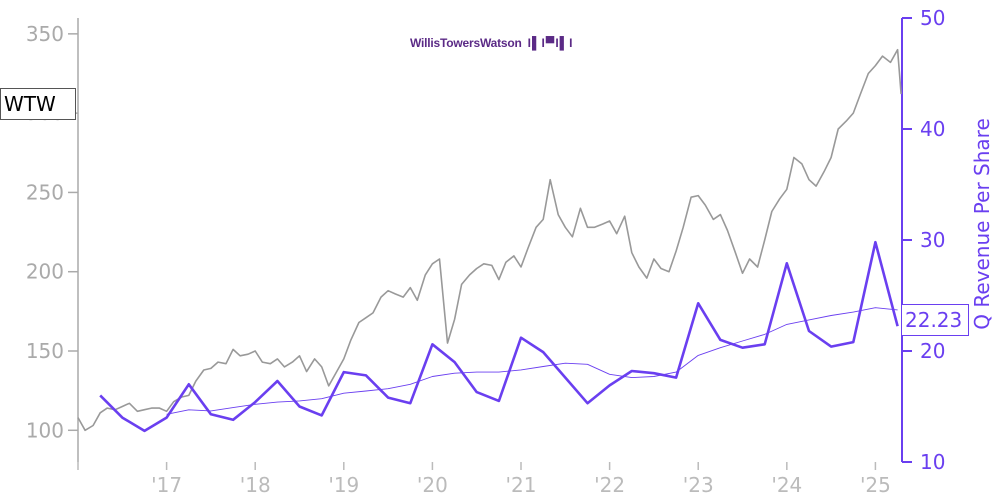 This screenshot has width=1000, height=500. I want to click on left-tick-label: 100, so click(45, 430).